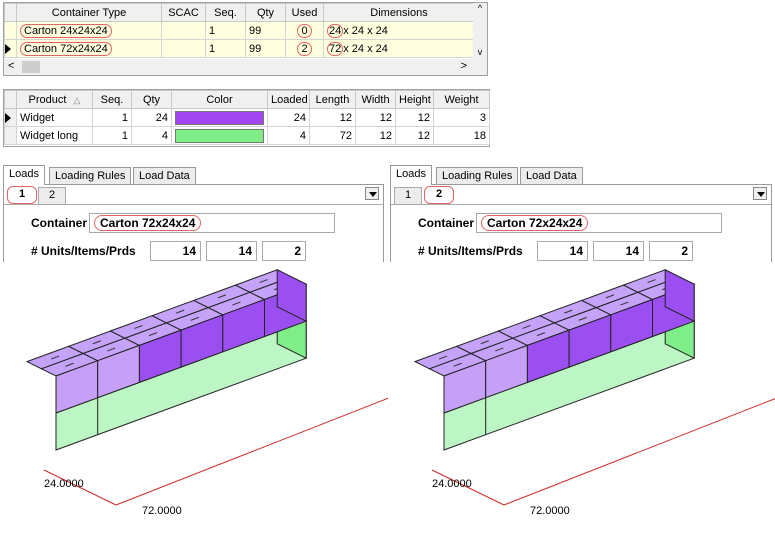 This screenshot has height=534, width=775. Describe the element at coordinates (304, 12) in the screenshot. I see `col-used: Used` at that location.